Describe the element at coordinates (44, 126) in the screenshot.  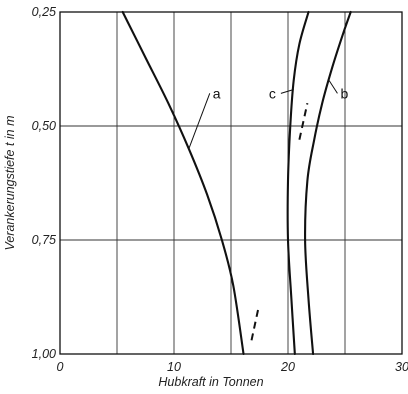
I see `y-tick-label: 0,50` at that location.